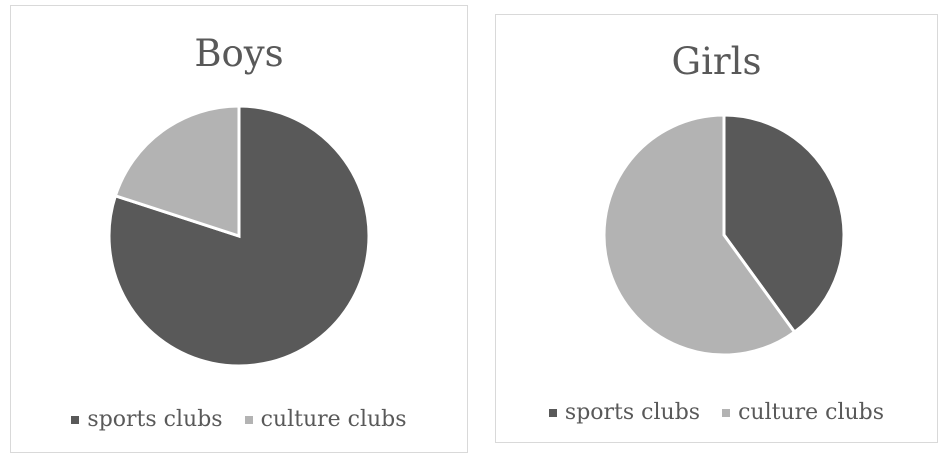 The width and height of the screenshot is (939, 456). Describe the element at coordinates (784, 224) in the screenshot. I see `pie-slice-sports-clubs` at that location.